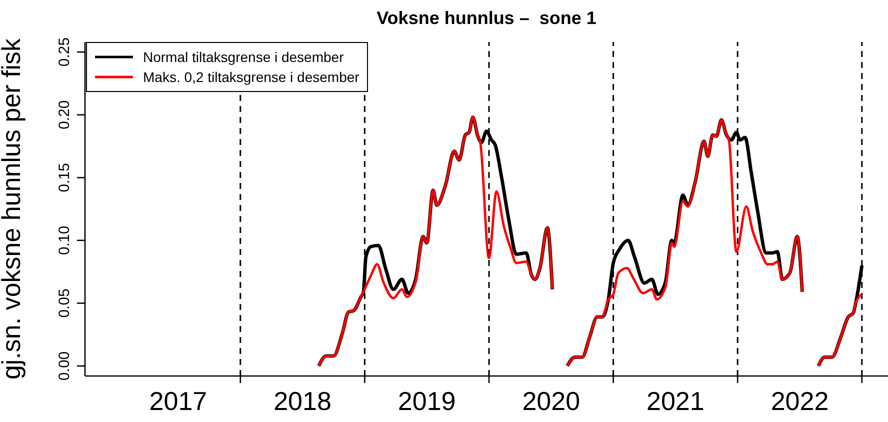  I want to click on x-tick-label: 2021, so click(675, 401).